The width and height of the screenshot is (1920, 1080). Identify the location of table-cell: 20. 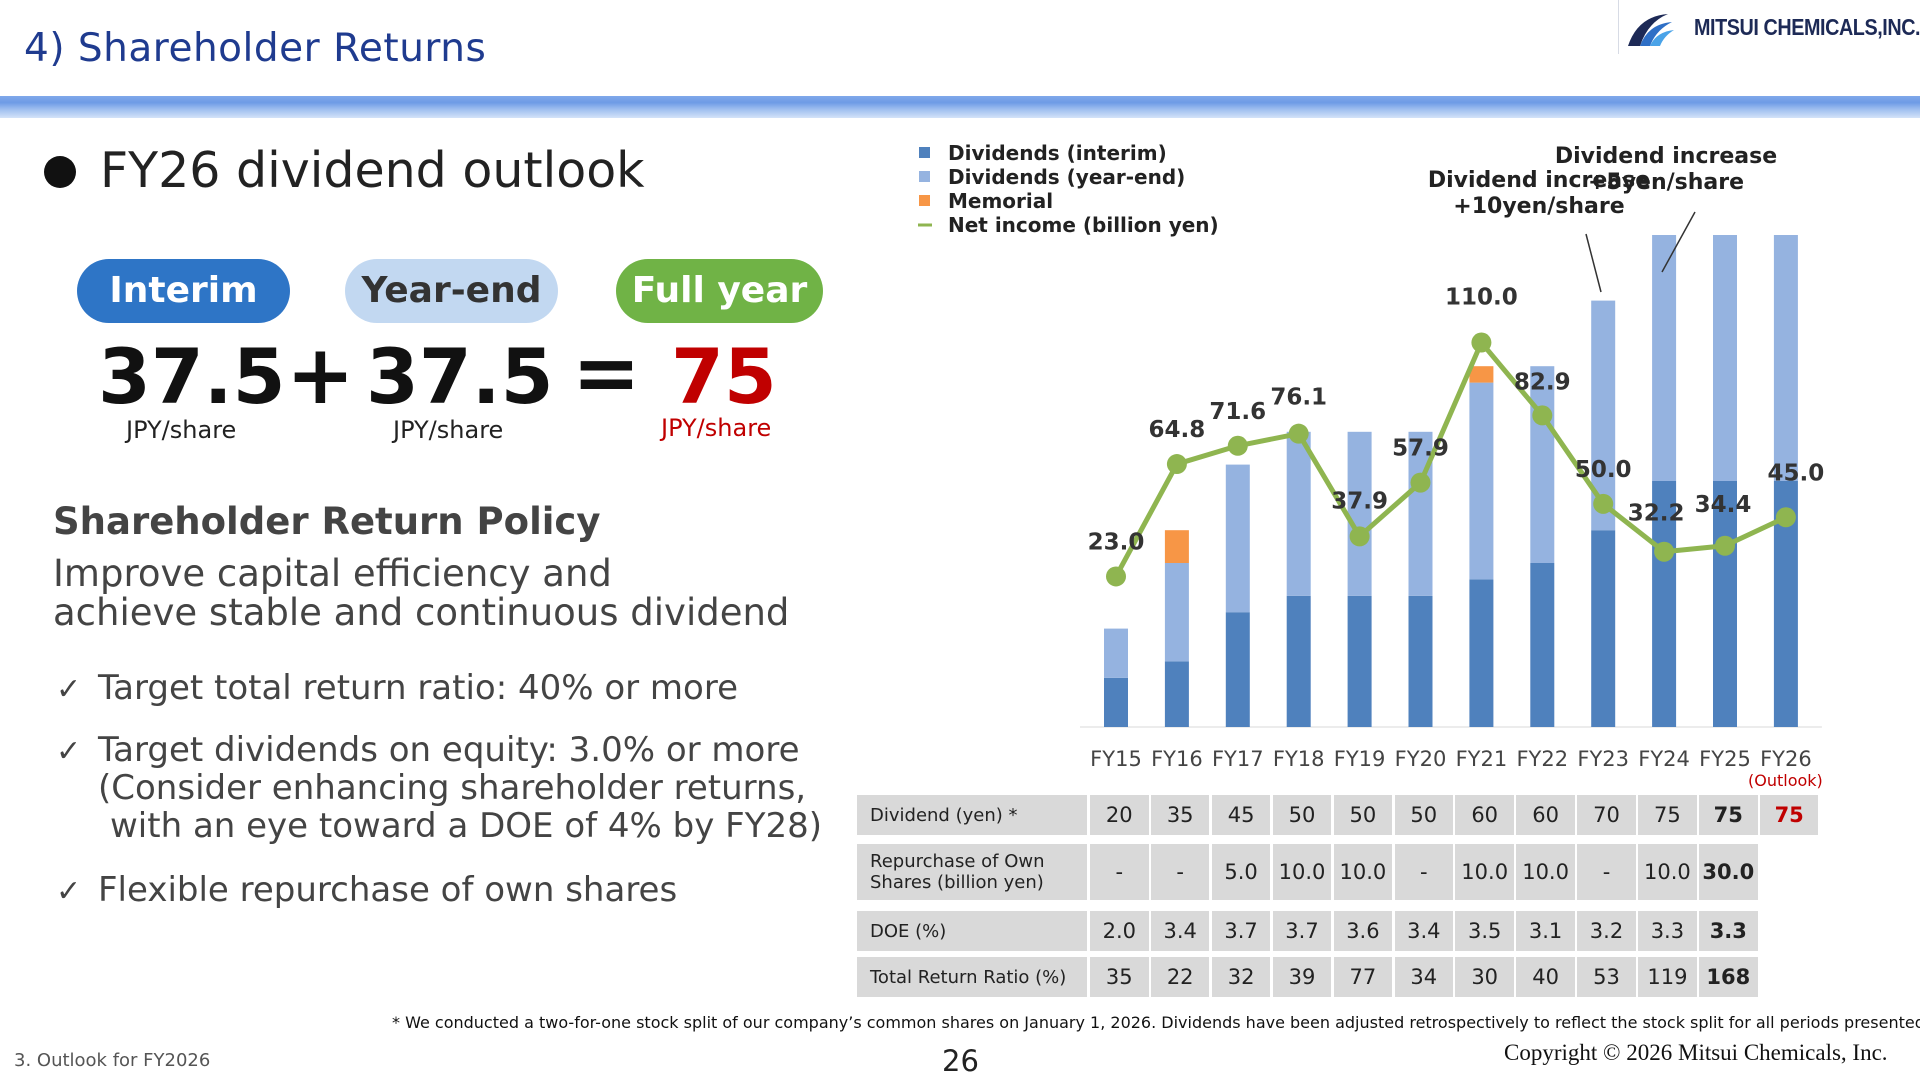
(1119, 815).